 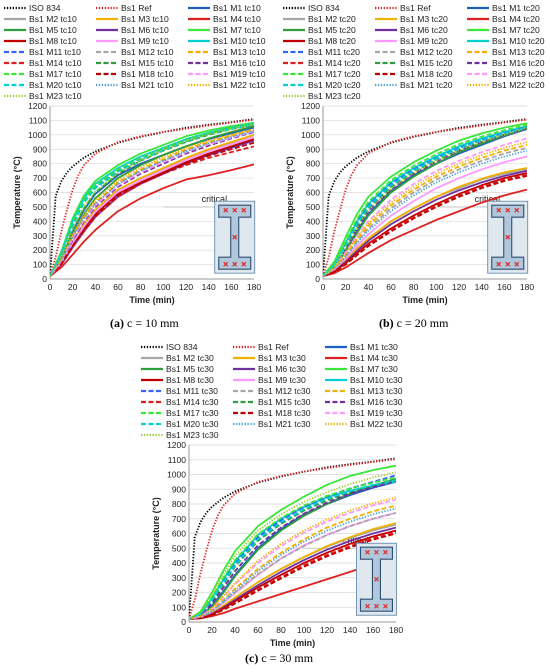 What do you see at coordinates (145, 19) in the screenshot?
I see `legend-entry: Bs1 M3 tc10` at bounding box center [145, 19].